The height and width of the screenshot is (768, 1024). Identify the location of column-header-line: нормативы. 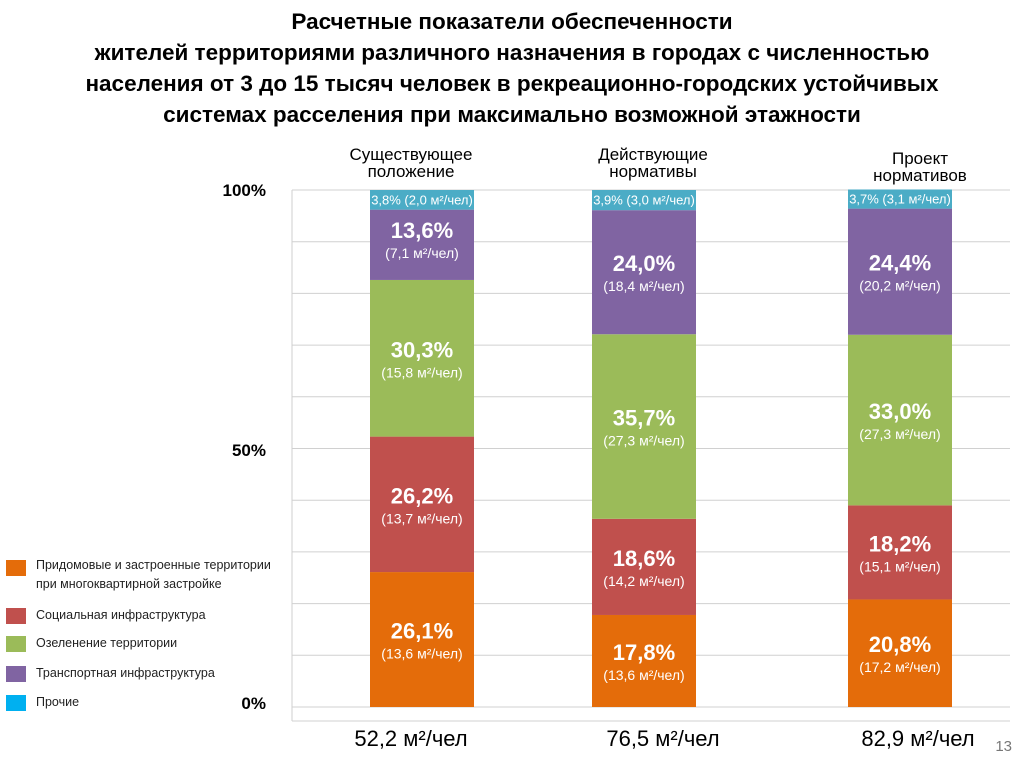
(653, 171).